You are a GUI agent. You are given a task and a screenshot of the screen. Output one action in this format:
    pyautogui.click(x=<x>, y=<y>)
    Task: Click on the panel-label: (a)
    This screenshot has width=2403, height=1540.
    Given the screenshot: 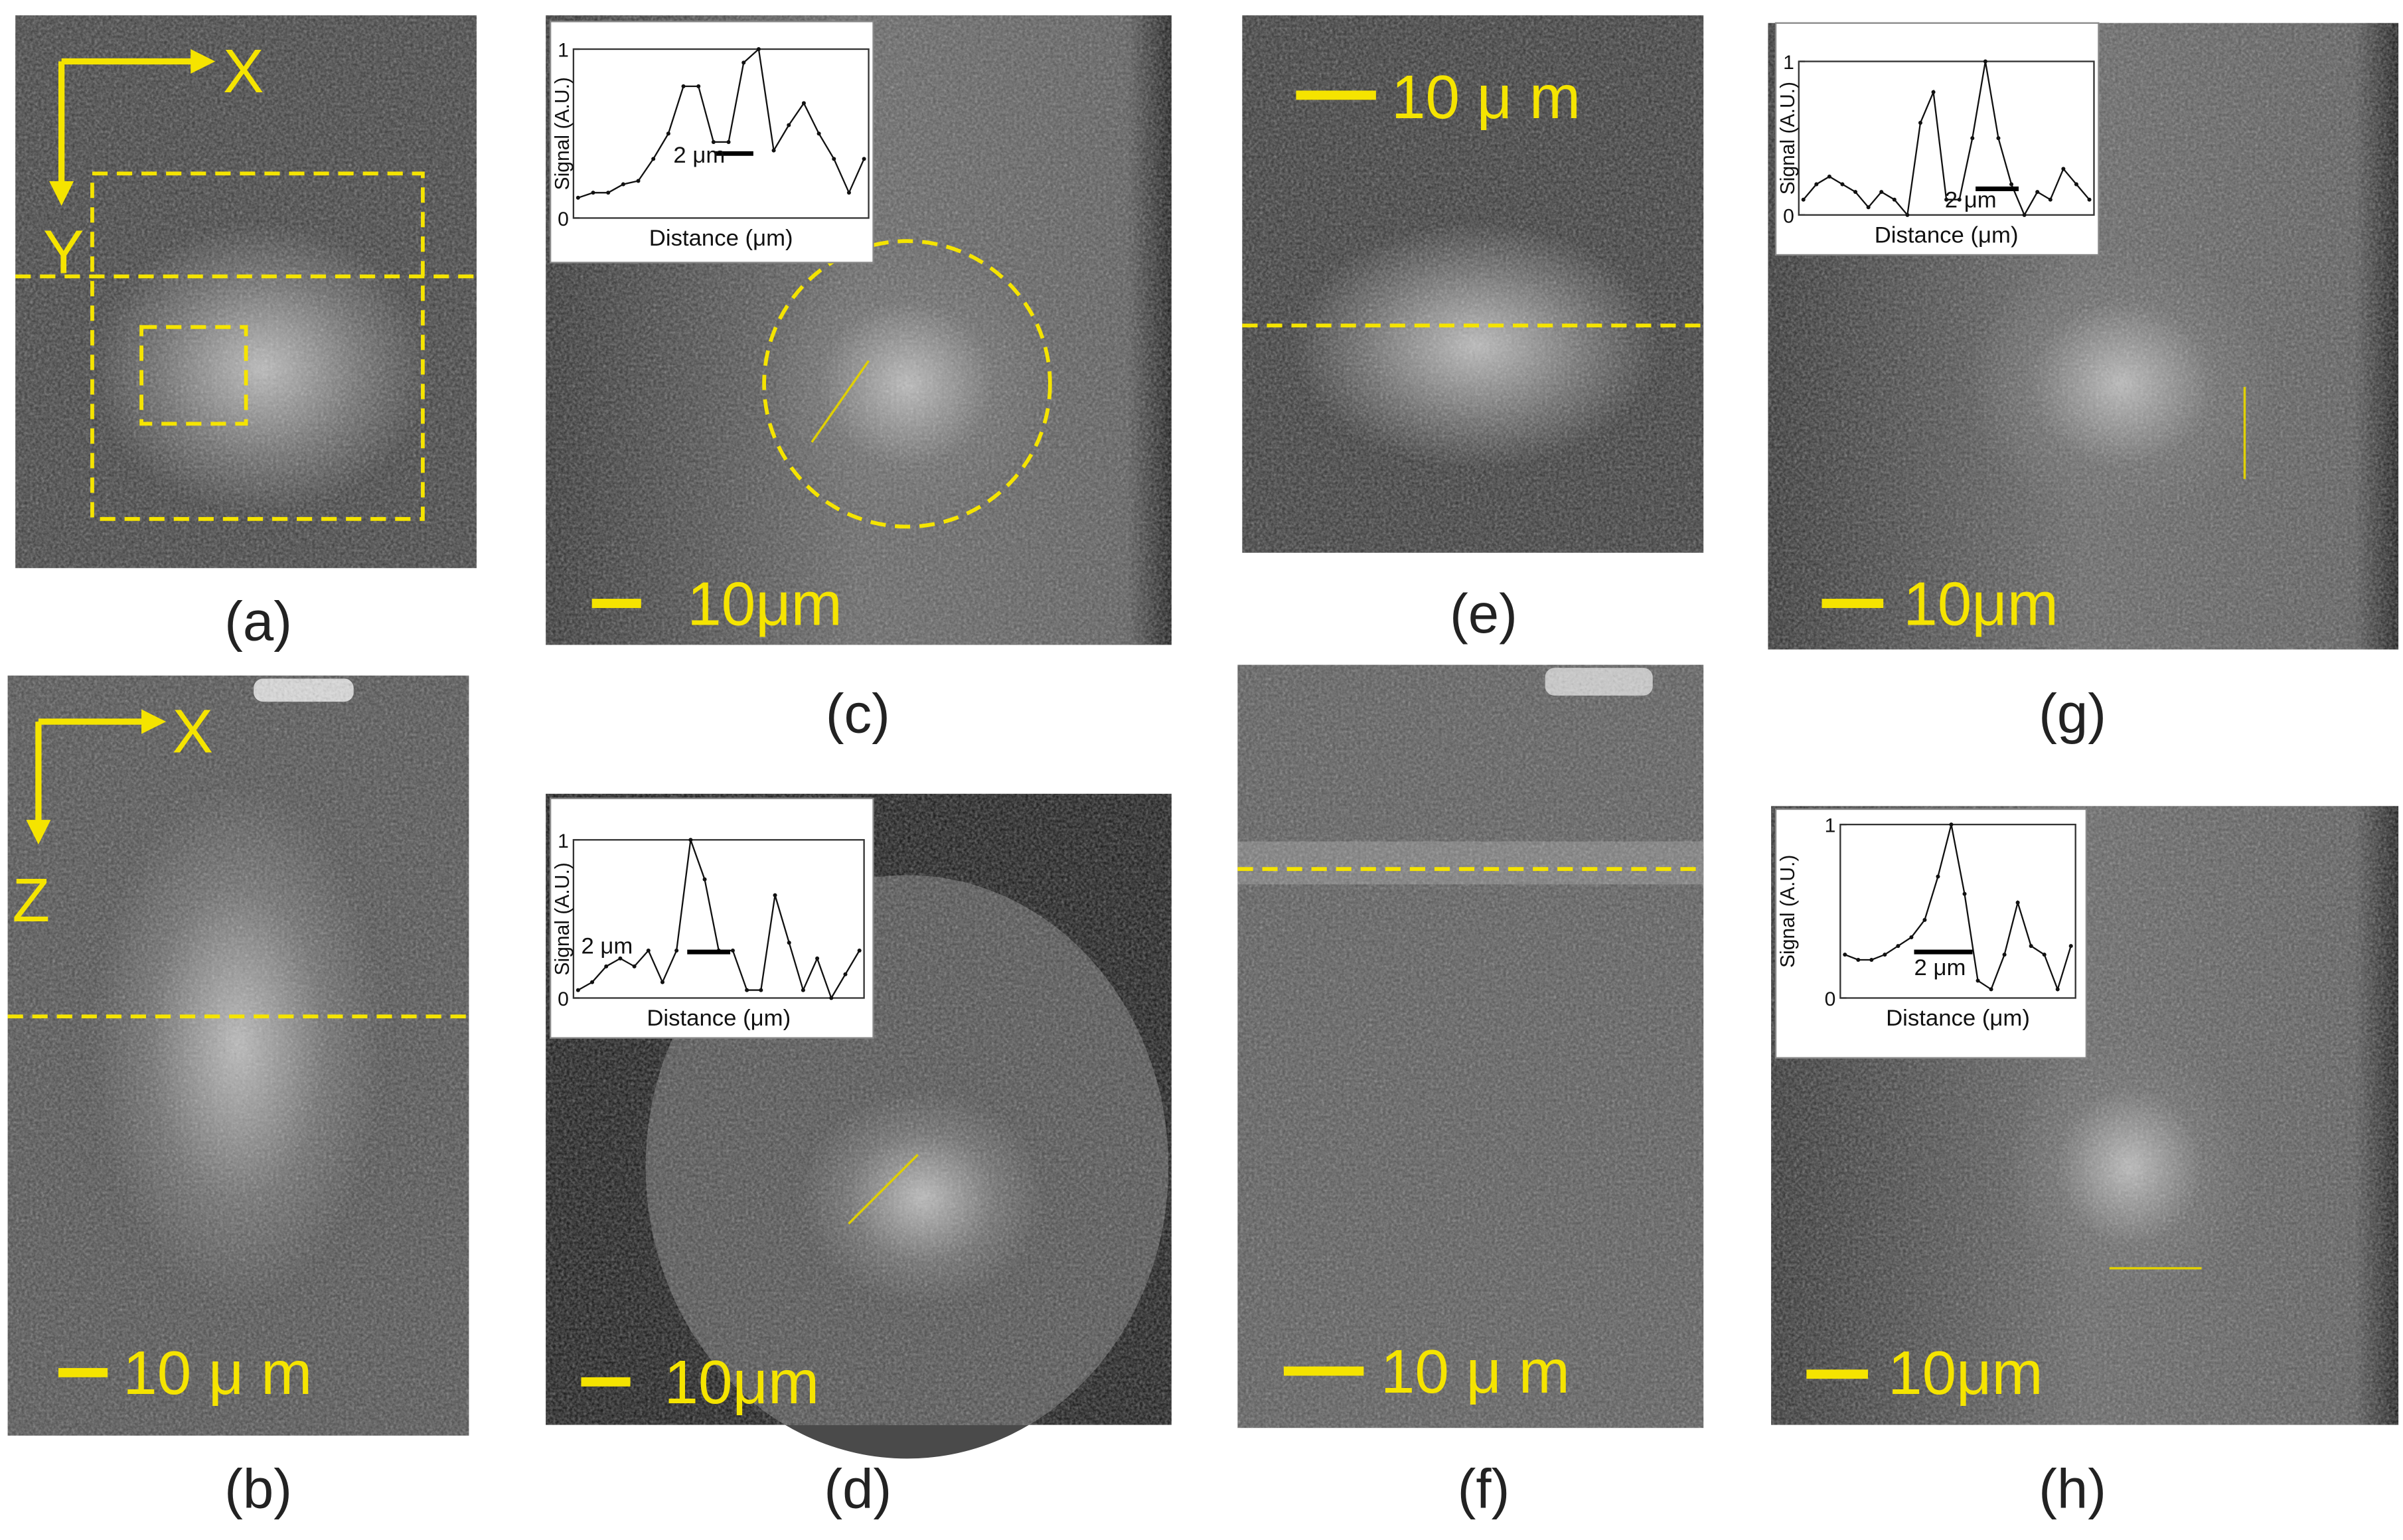 What is the action you would take?
    pyautogui.click(x=258, y=622)
    